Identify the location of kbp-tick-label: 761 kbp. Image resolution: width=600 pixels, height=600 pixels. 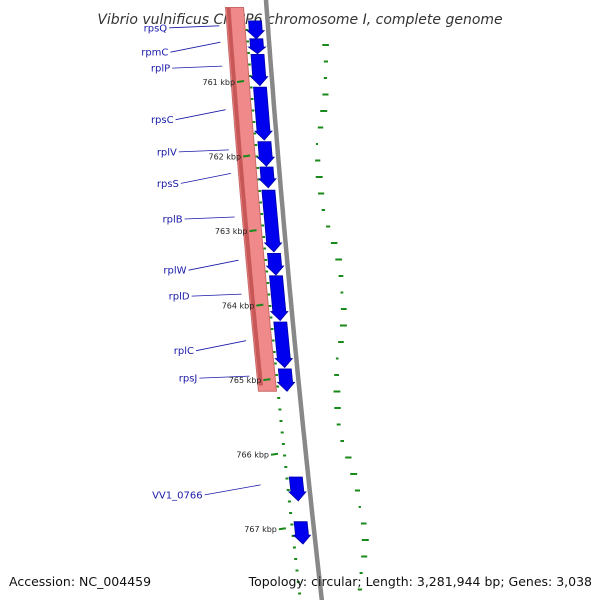
(218, 82).